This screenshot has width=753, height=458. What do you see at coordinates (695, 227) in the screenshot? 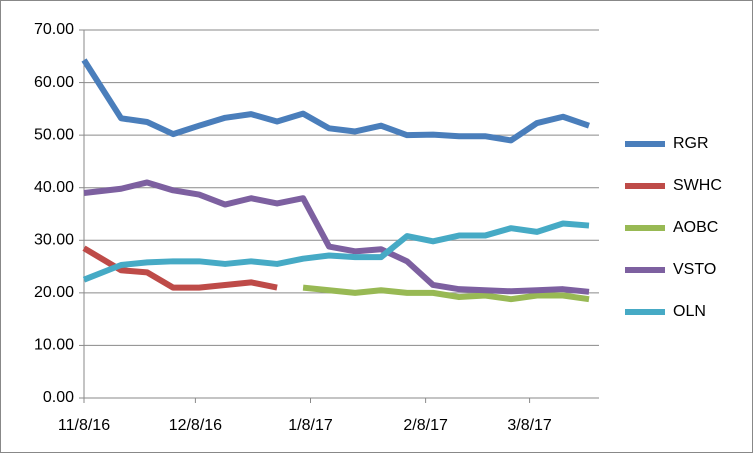
I see `legend-label: AOBC` at bounding box center [695, 227].